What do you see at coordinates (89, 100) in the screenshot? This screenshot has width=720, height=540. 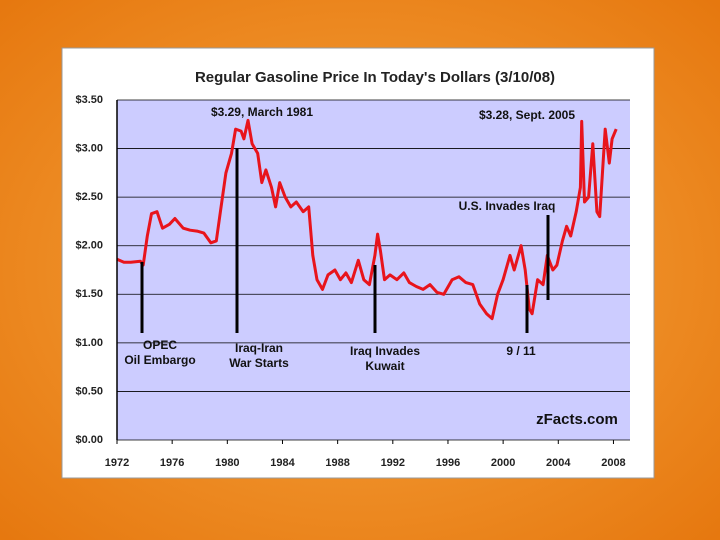 I see `y-tick-label: $3.50` at bounding box center [89, 100].